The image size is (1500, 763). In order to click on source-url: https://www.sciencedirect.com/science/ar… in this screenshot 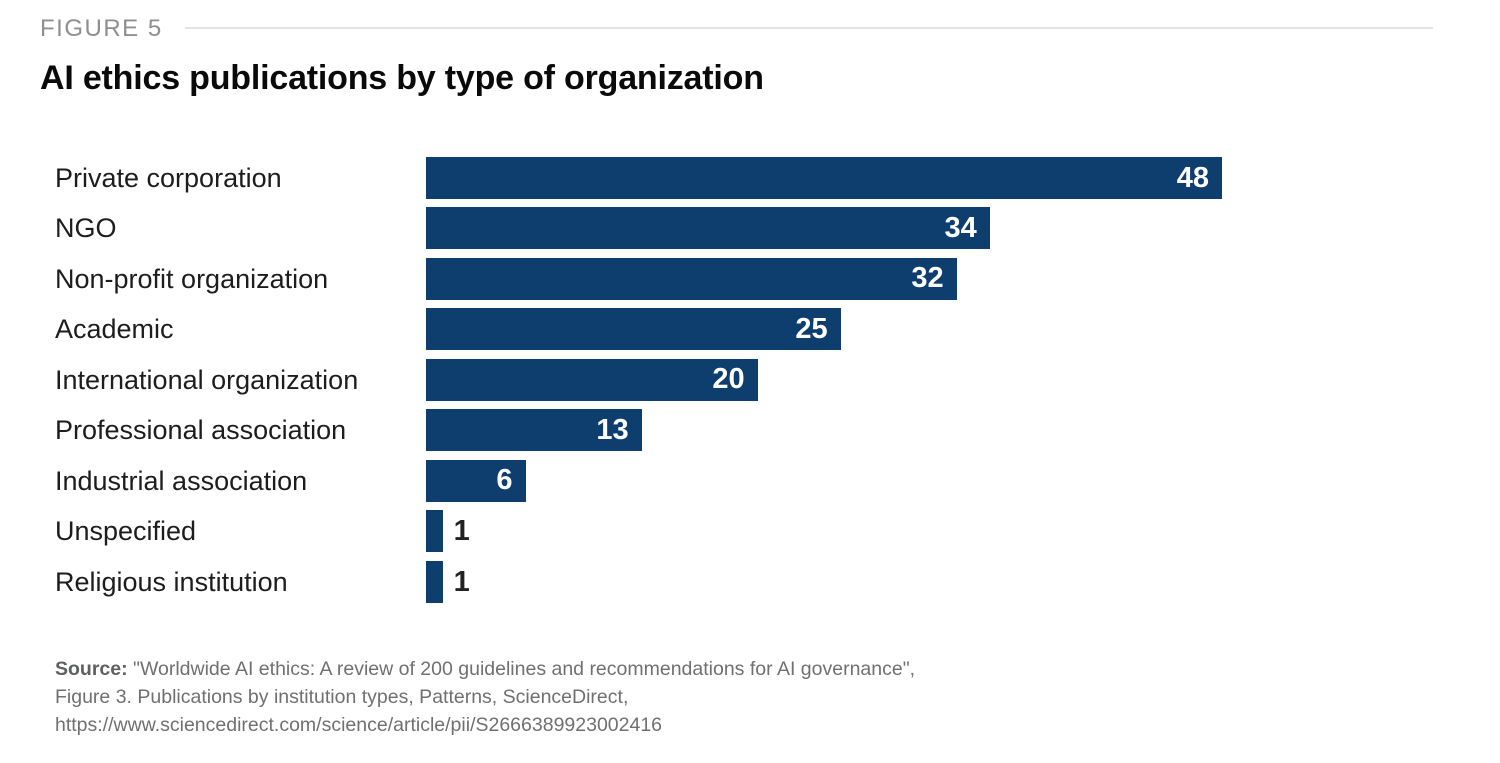, I will do `click(359, 725)`.